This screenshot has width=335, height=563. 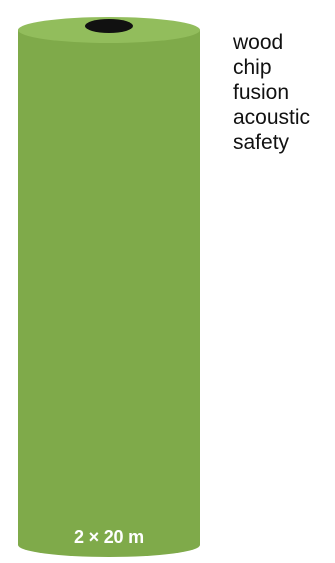 I want to click on feature-item: safety, so click(x=261, y=142).